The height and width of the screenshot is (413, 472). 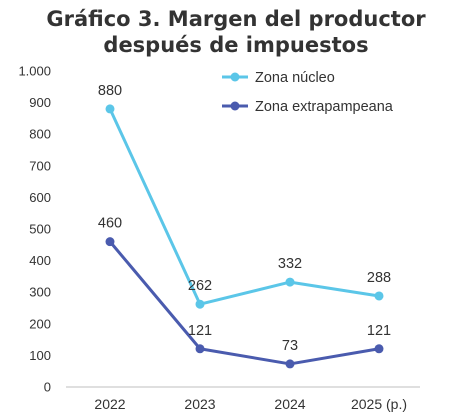 What do you see at coordinates (34, 71) in the screenshot?
I see `y-tick-label: 1.000` at bounding box center [34, 71].